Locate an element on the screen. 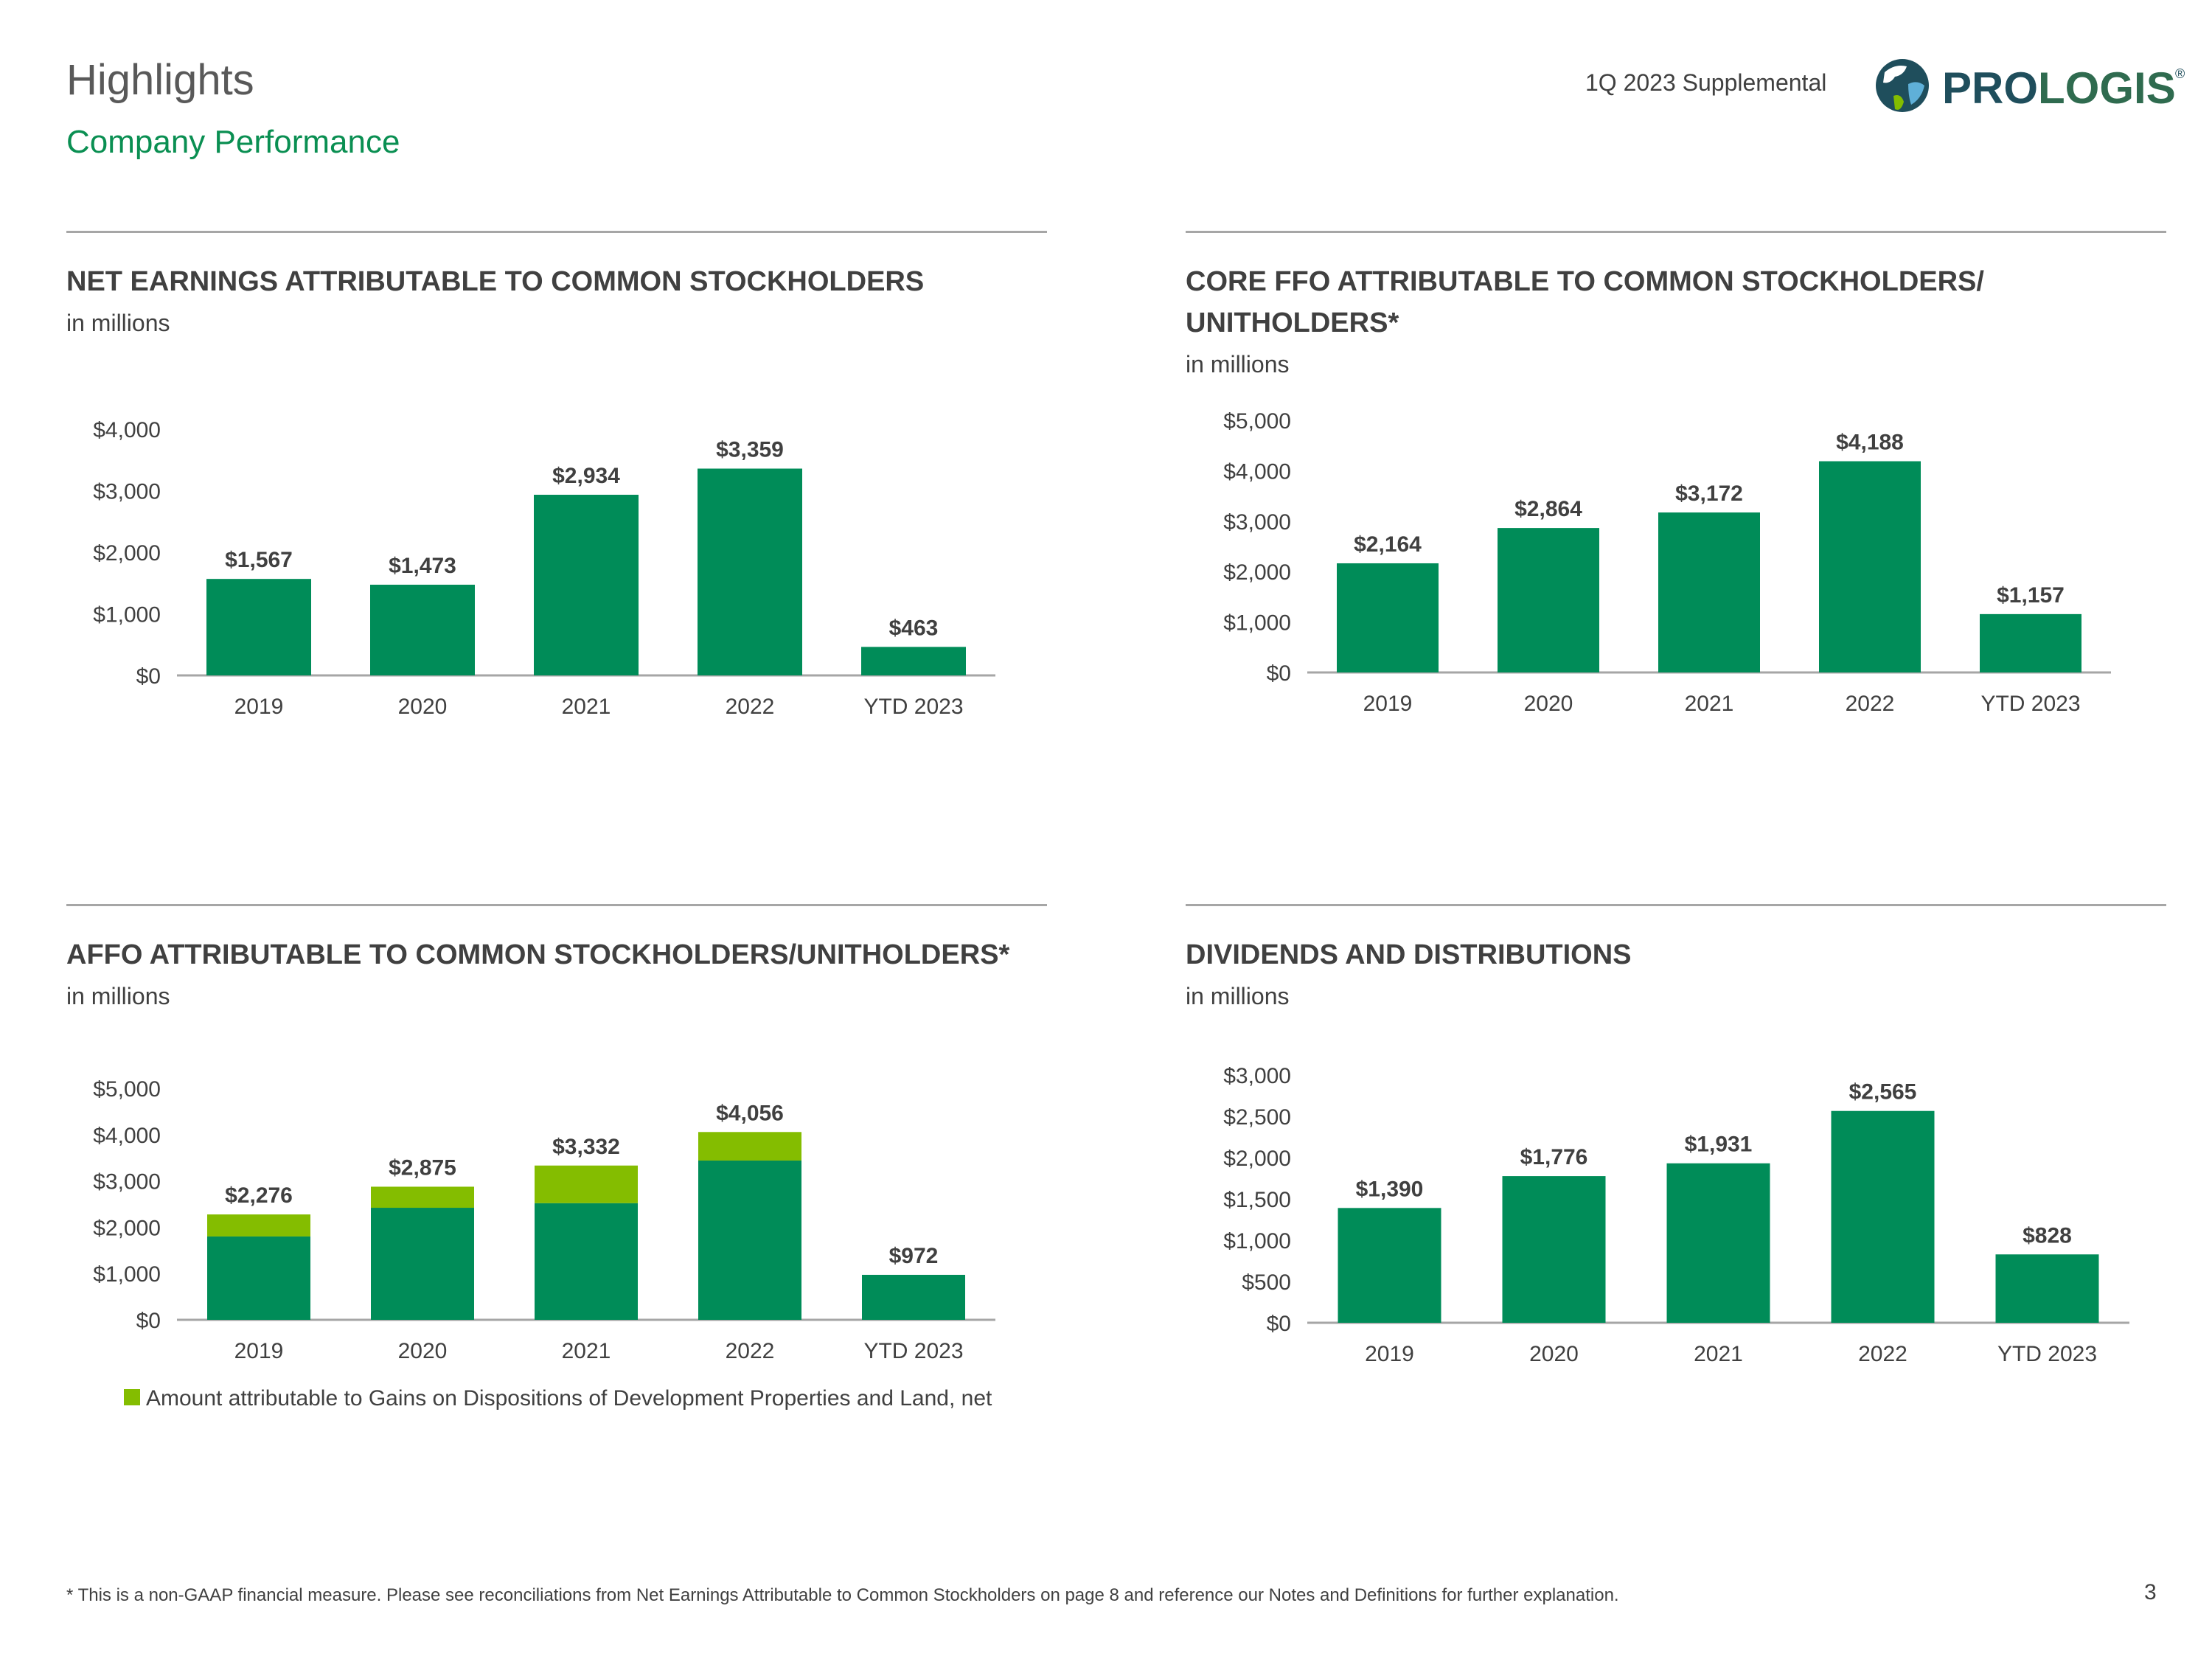  globe-icon is located at coordinates (1902, 85).